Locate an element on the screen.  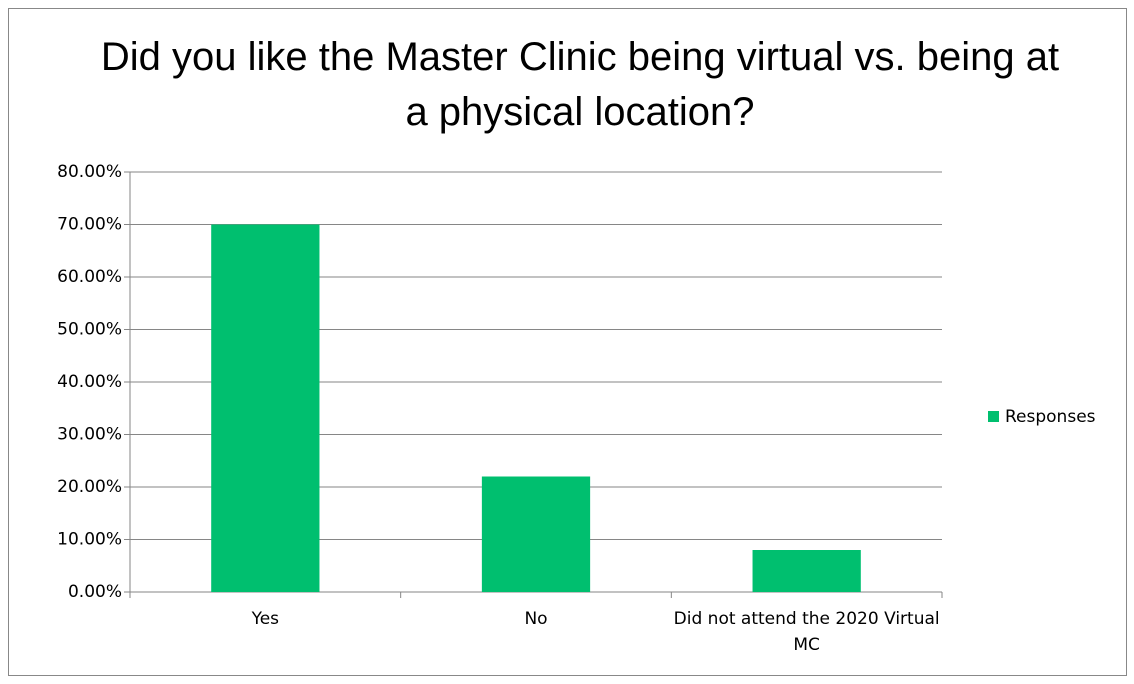
y-tick-label: 70.00% is located at coordinates (89, 225).